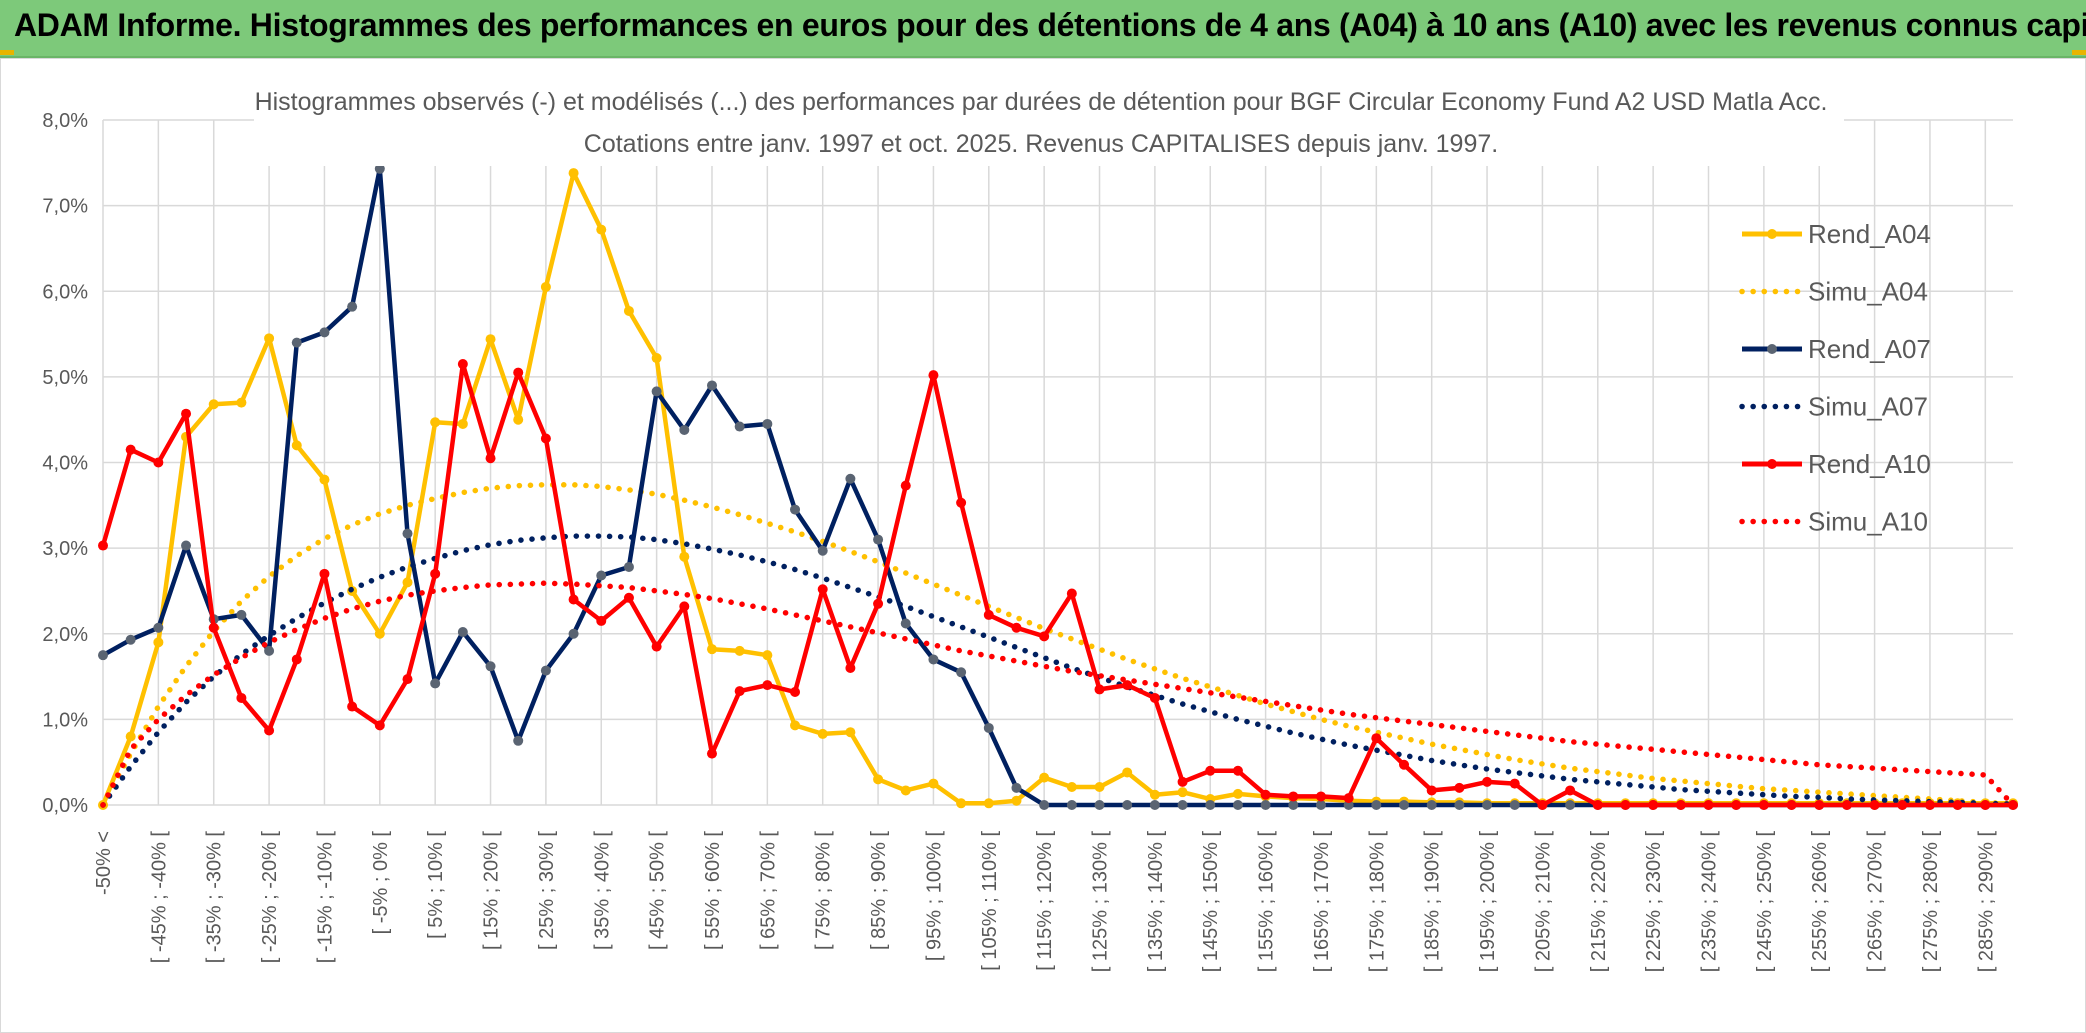 This screenshot has height=1033, width=2086. What do you see at coordinates (104, 863) in the screenshot?
I see `x-tick-label: -50% <` at bounding box center [104, 863].